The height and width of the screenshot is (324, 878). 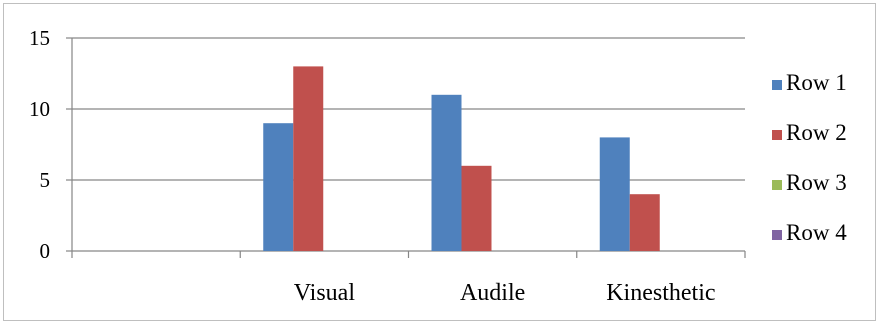 What do you see at coordinates (39, 38) in the screenshot?
I see `y-tick-label-3: 15` at bounding box center [39, 38].